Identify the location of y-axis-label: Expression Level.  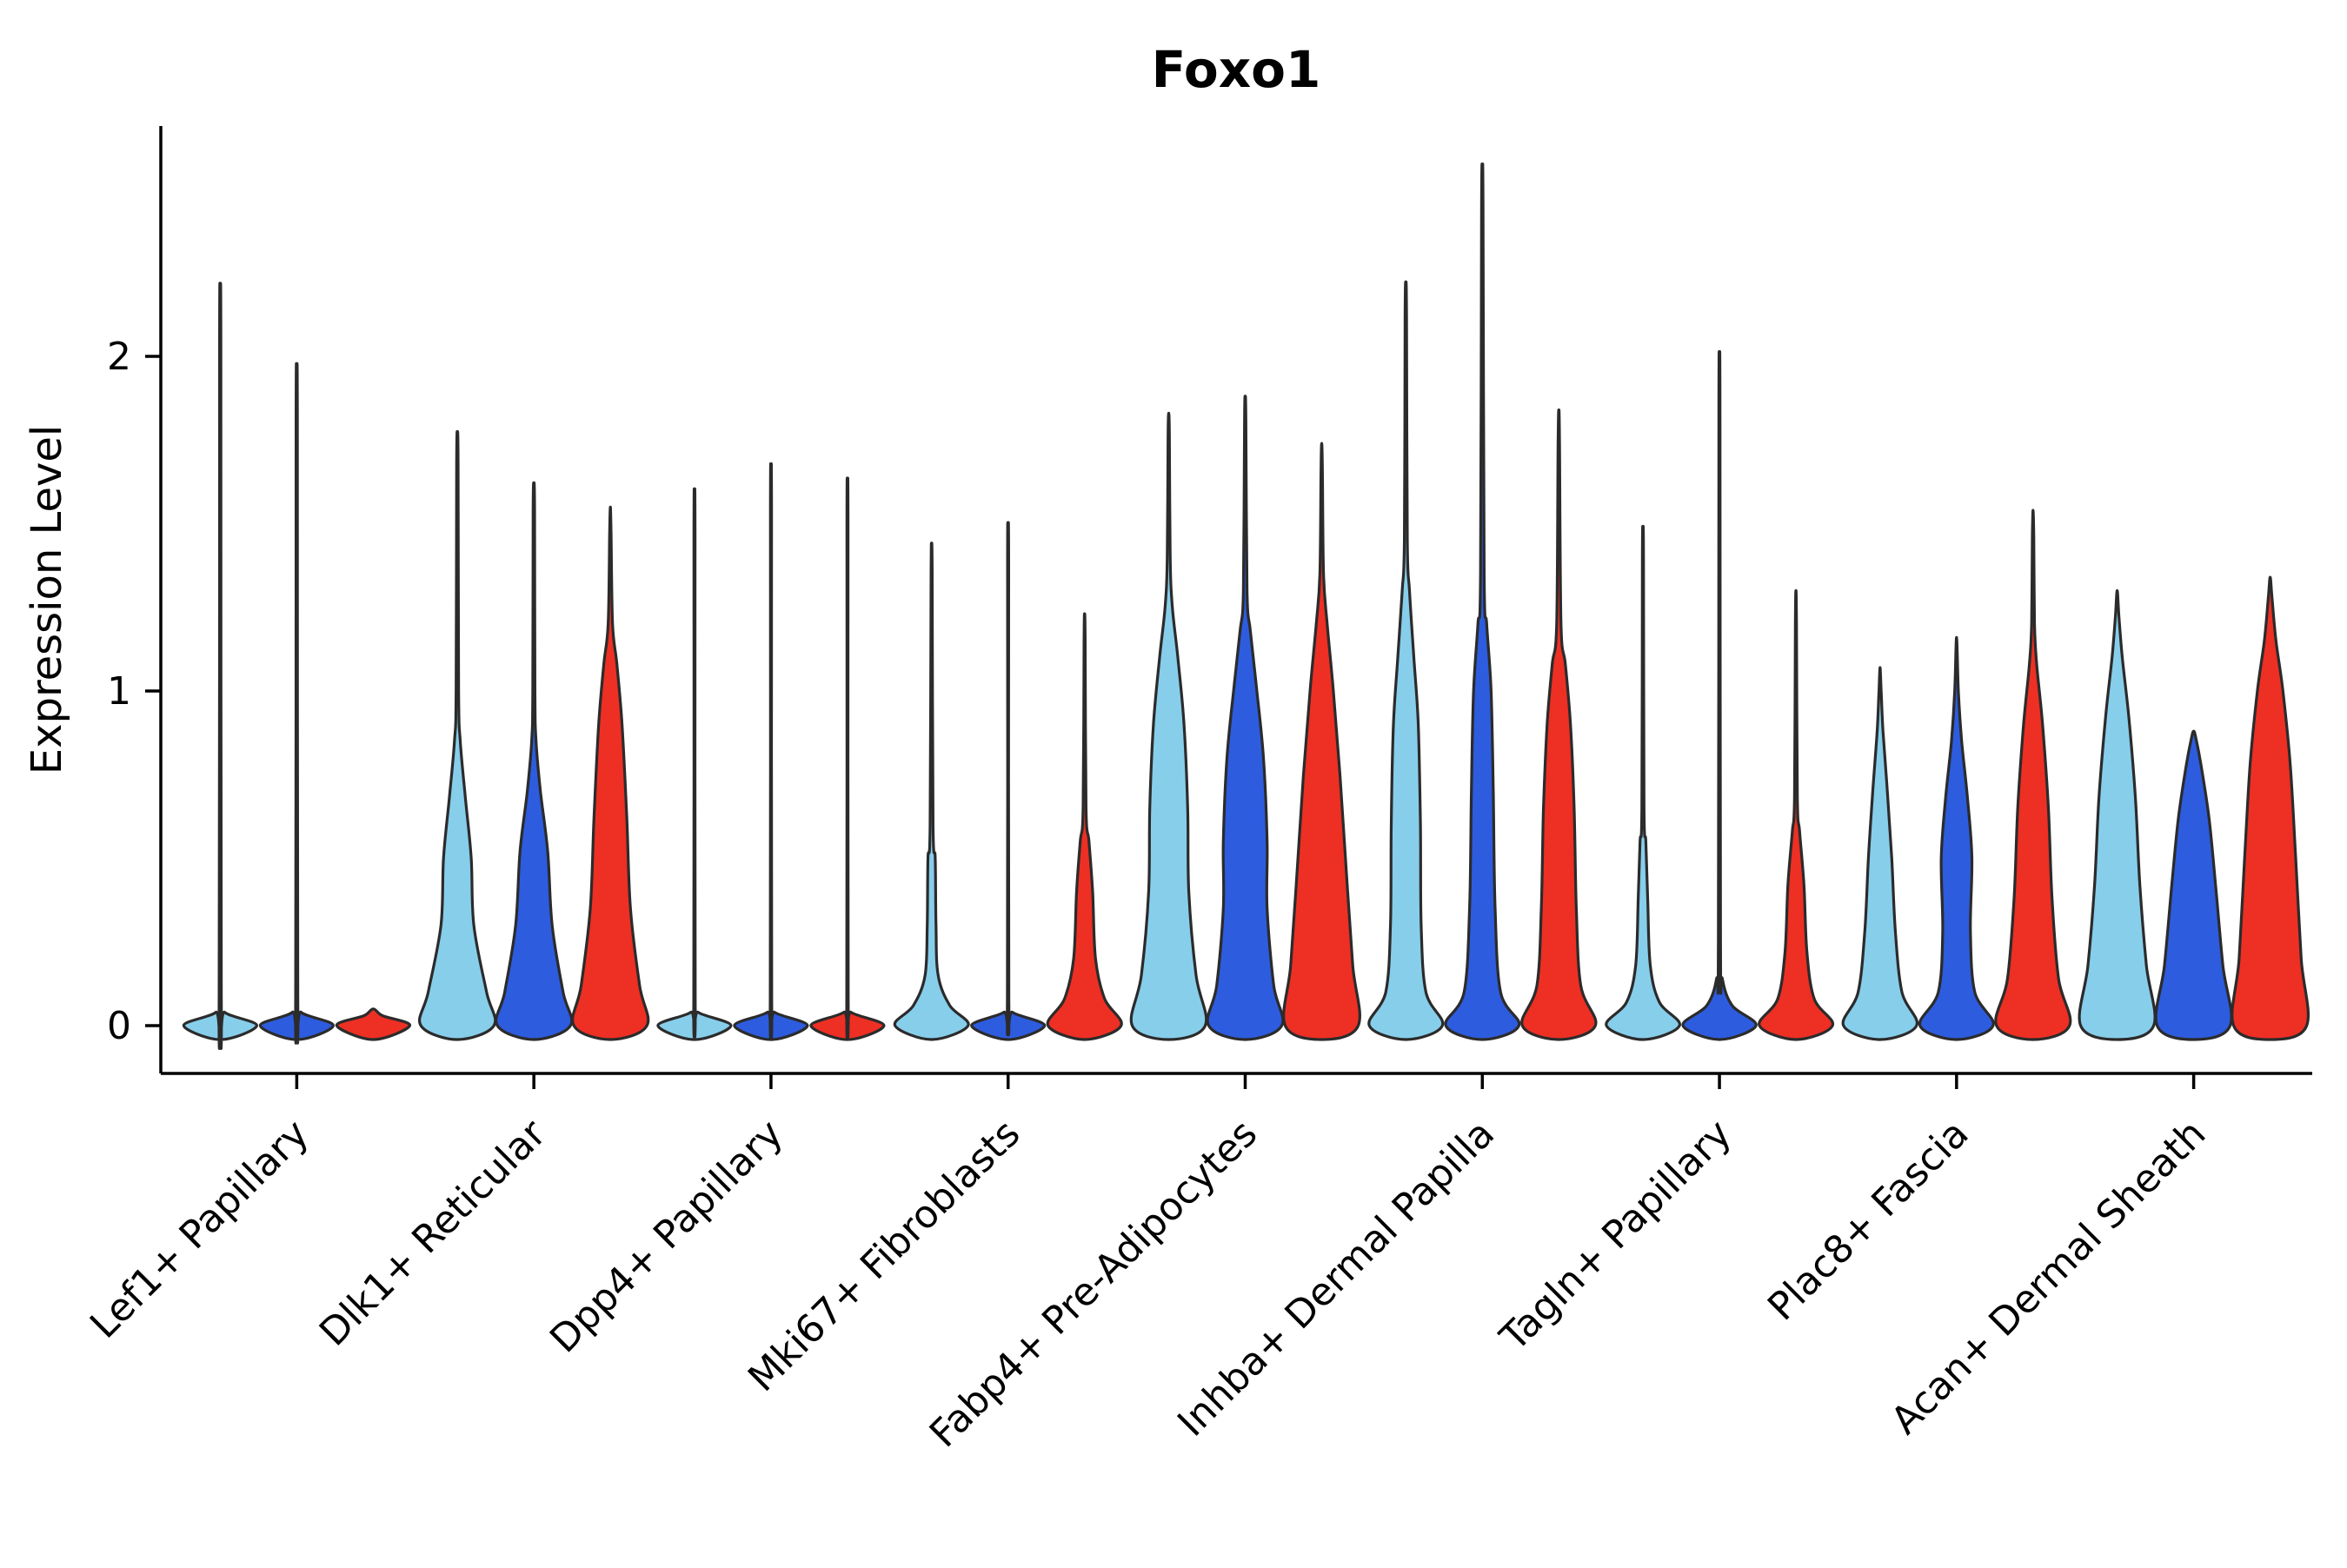
(47, 600).